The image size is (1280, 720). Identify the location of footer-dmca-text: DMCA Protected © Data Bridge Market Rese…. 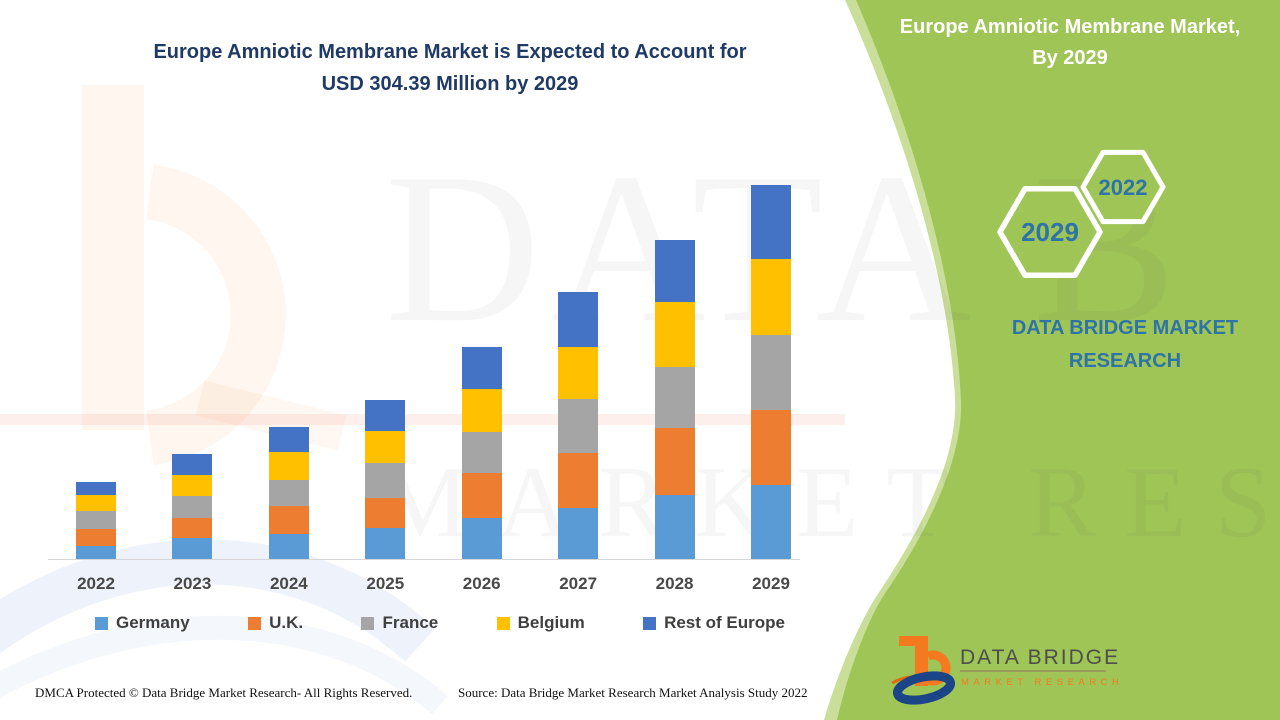
(224, 692).